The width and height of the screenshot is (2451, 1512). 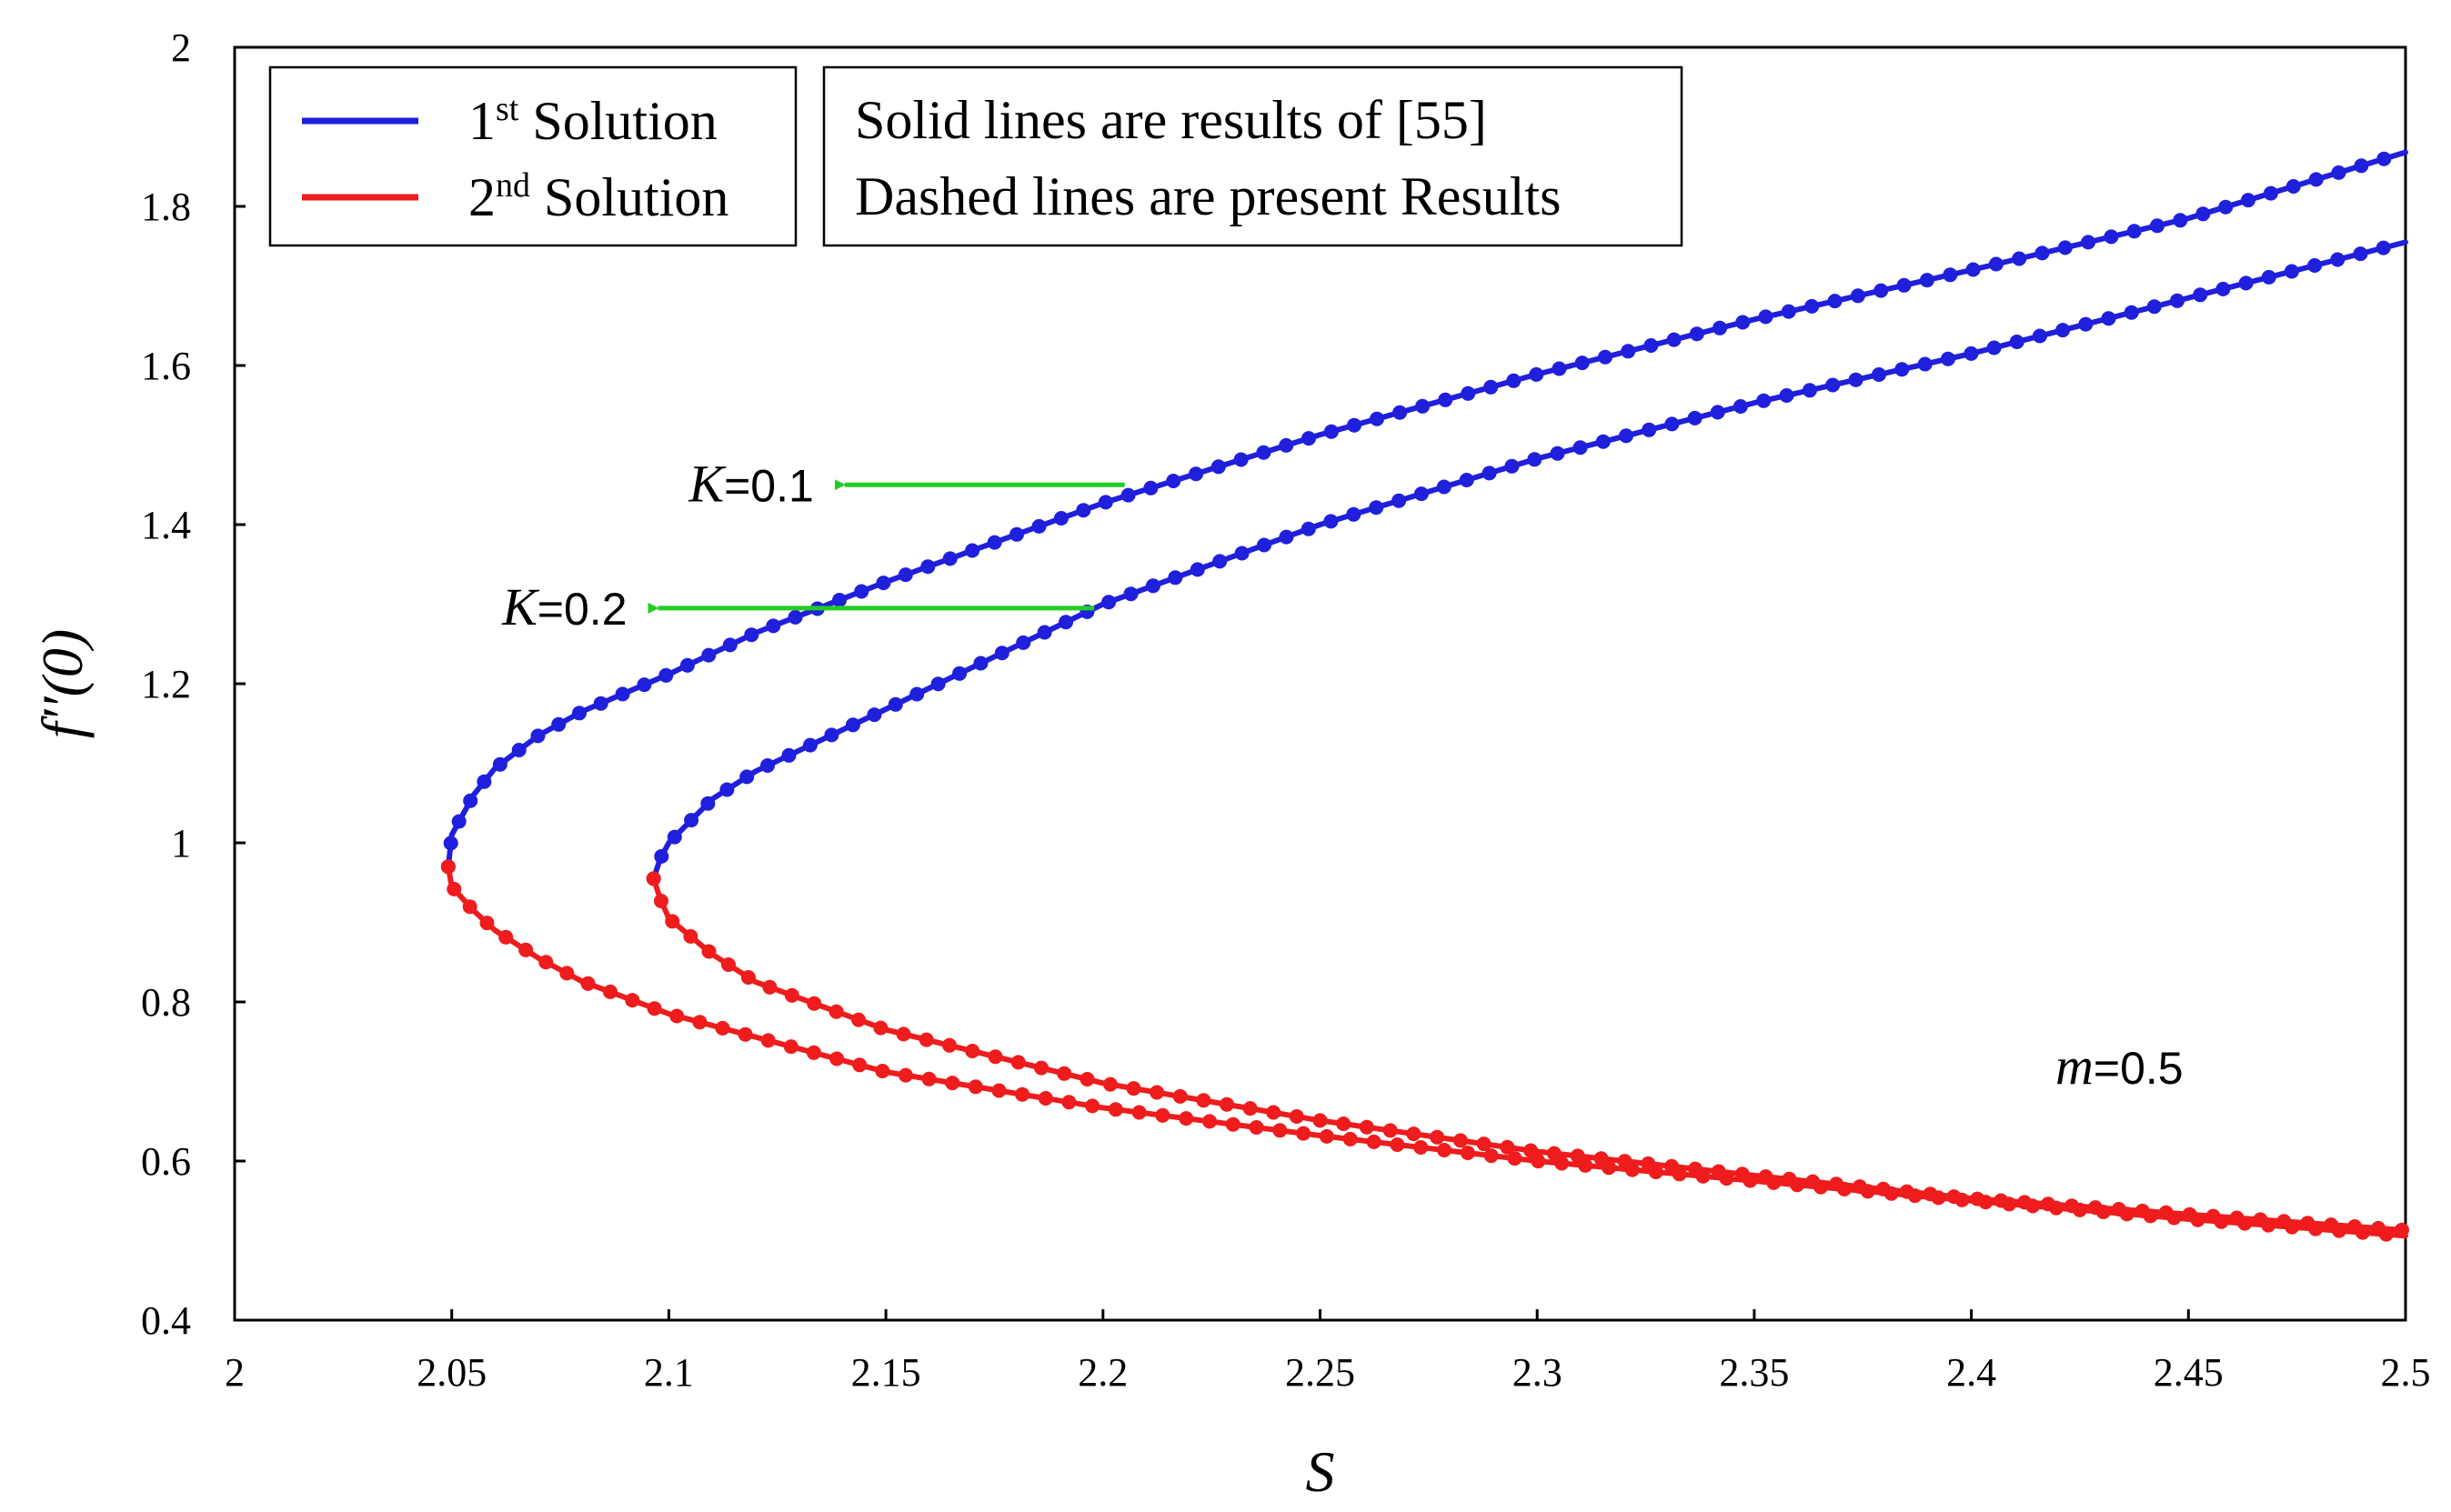 I want to click on annotation-label-0: K=0.1, so click(x=750, y=484).